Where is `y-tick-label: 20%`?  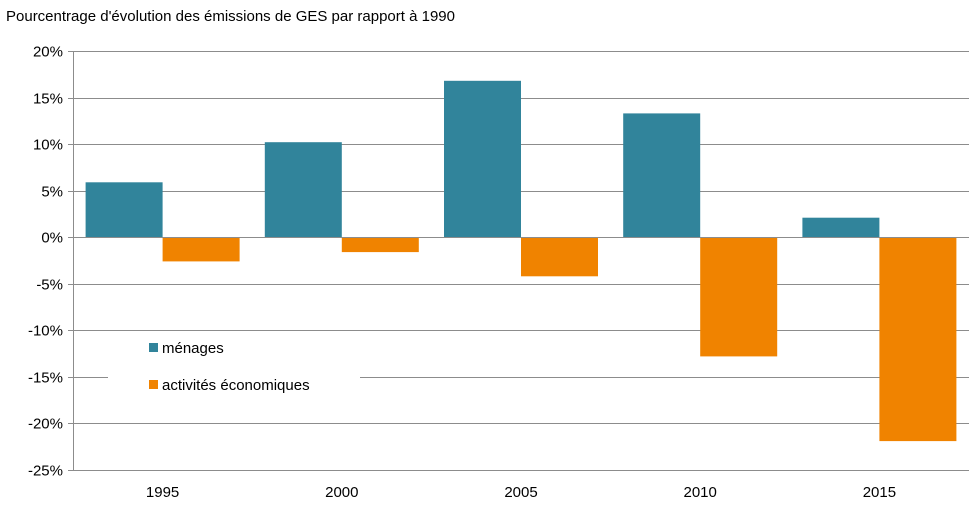 y-tick-label: 20% is located at coordinates (48, 52).